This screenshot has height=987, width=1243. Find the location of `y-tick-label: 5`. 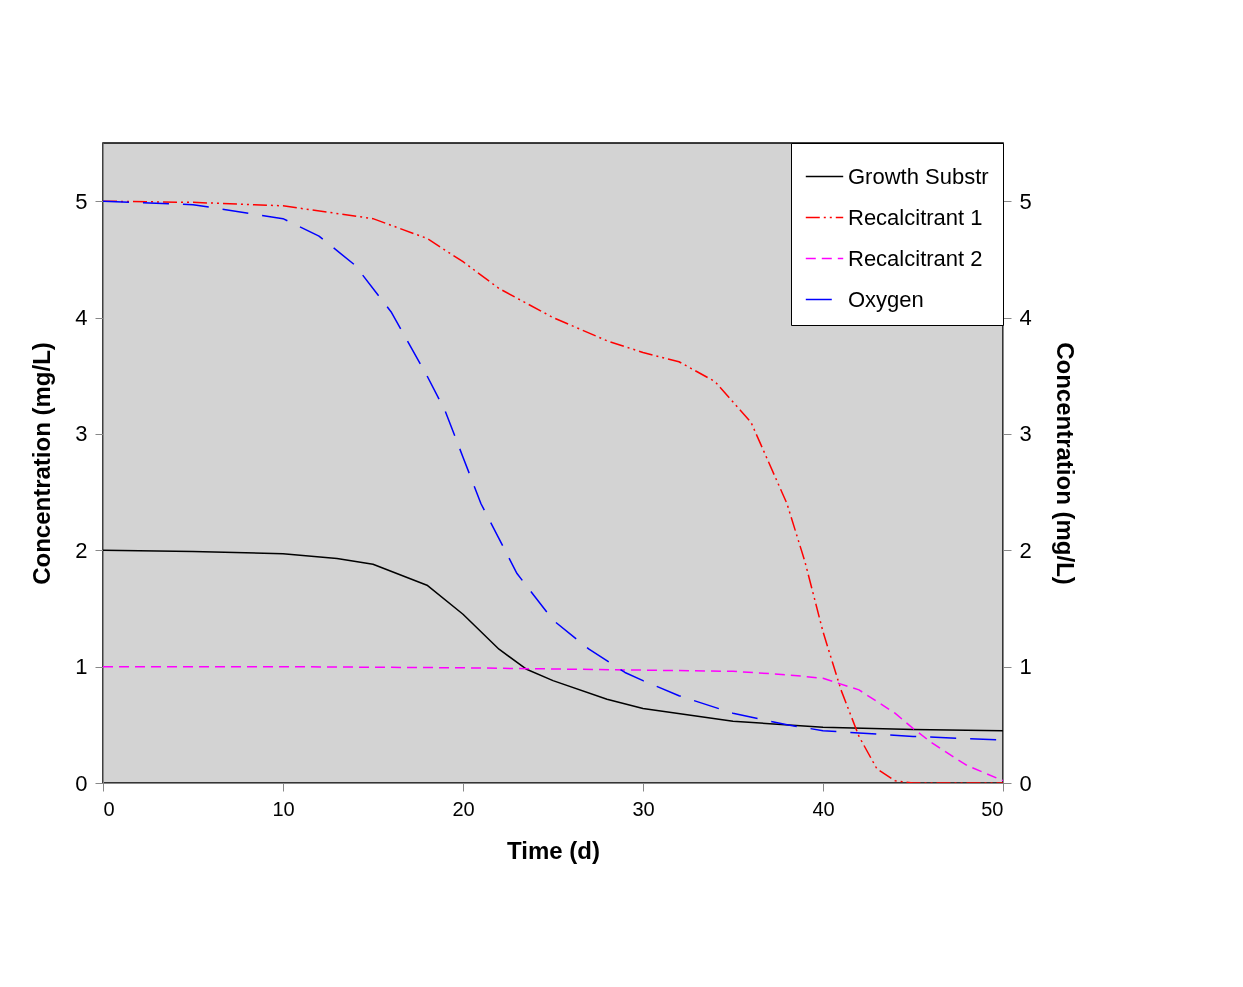

y-tick-label: 5 is located at coordinates (81, 201).